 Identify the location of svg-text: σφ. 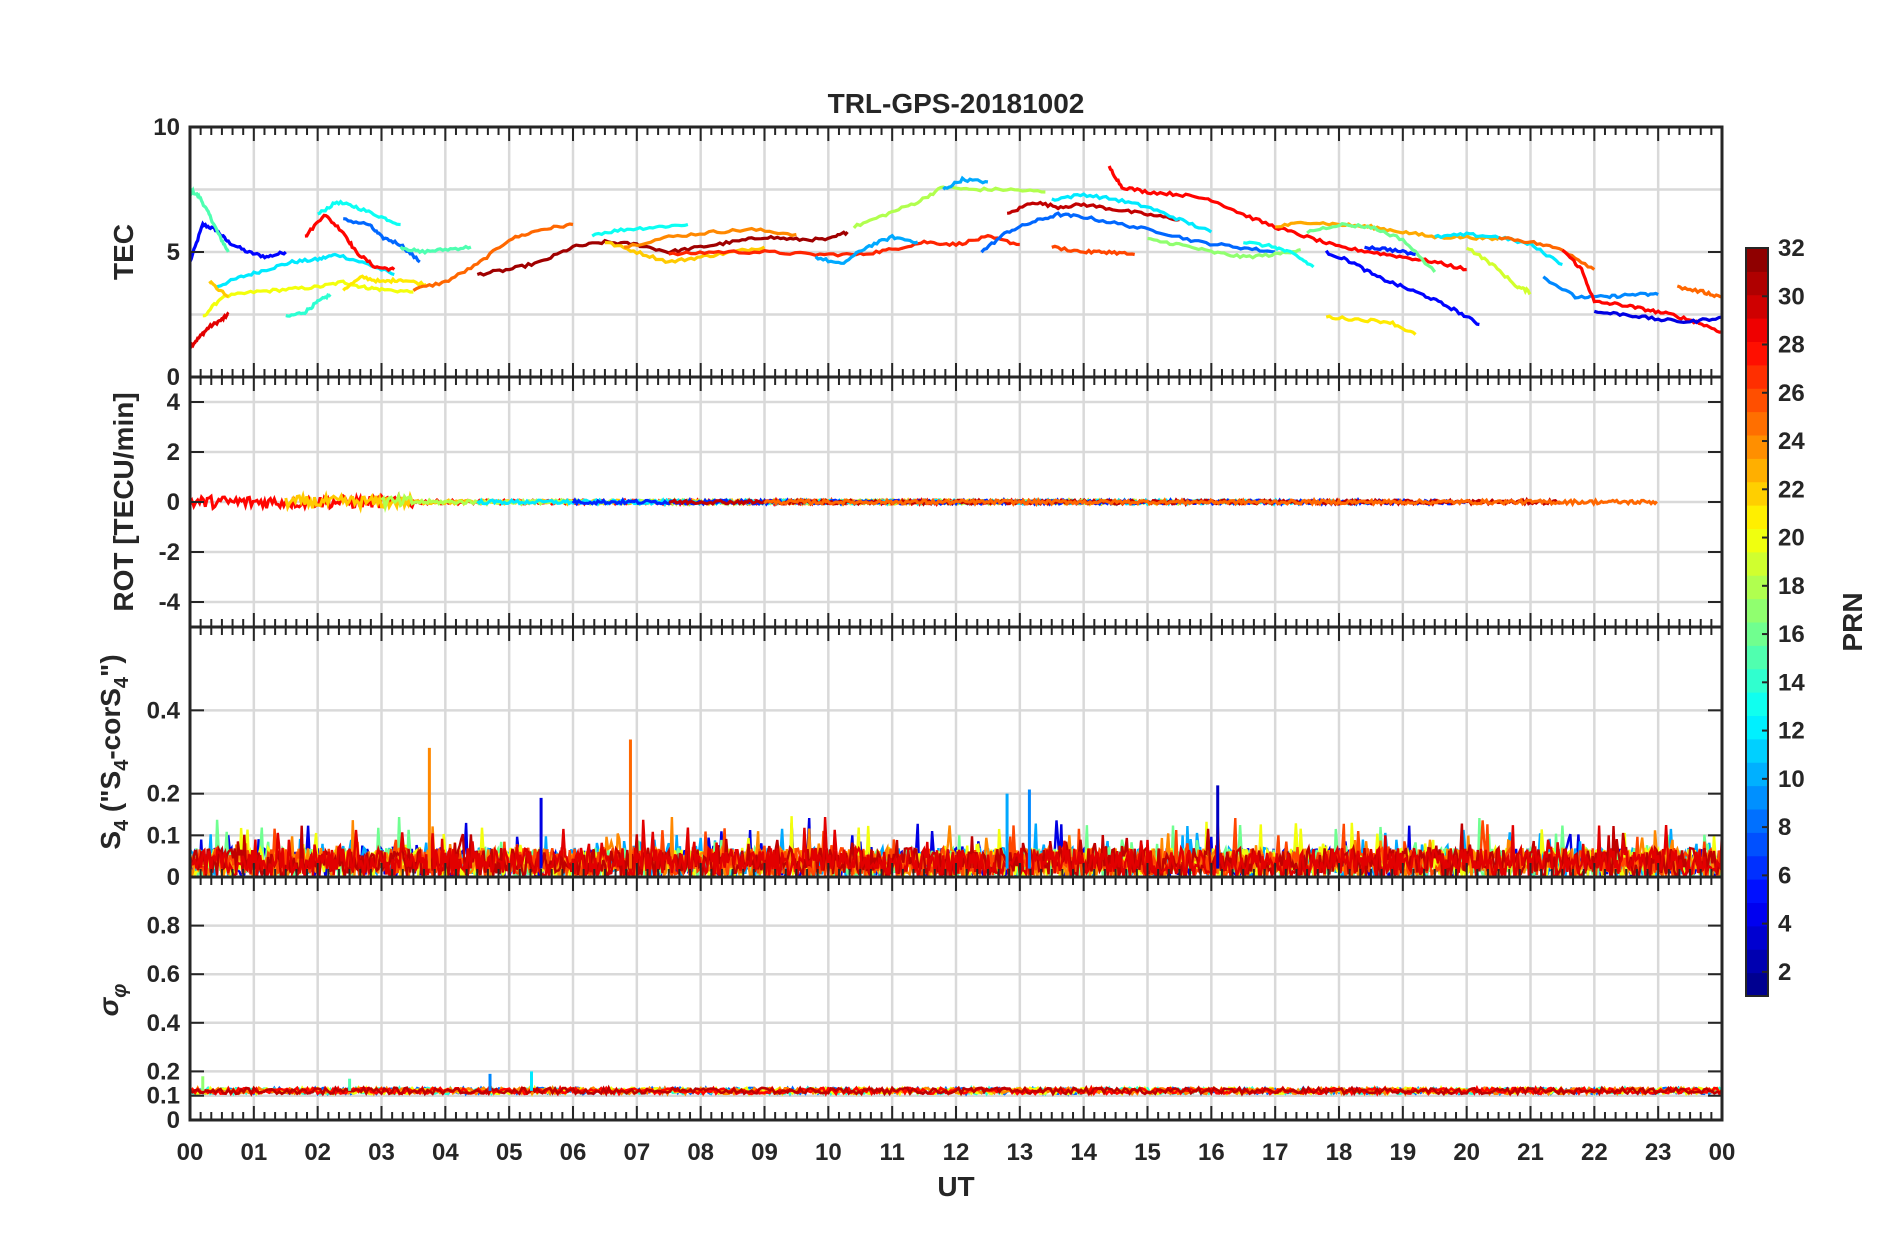
(112, 1000).